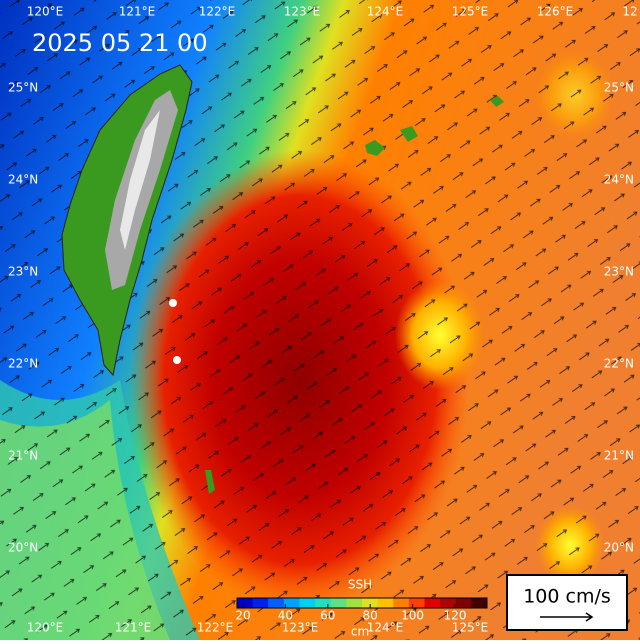 This screenshot has width=640, height=644. What do you see at coordinates (285, 616) in the screenshot?
I see `colorbar-tick-label: 40` at bounding box center [285, 616].